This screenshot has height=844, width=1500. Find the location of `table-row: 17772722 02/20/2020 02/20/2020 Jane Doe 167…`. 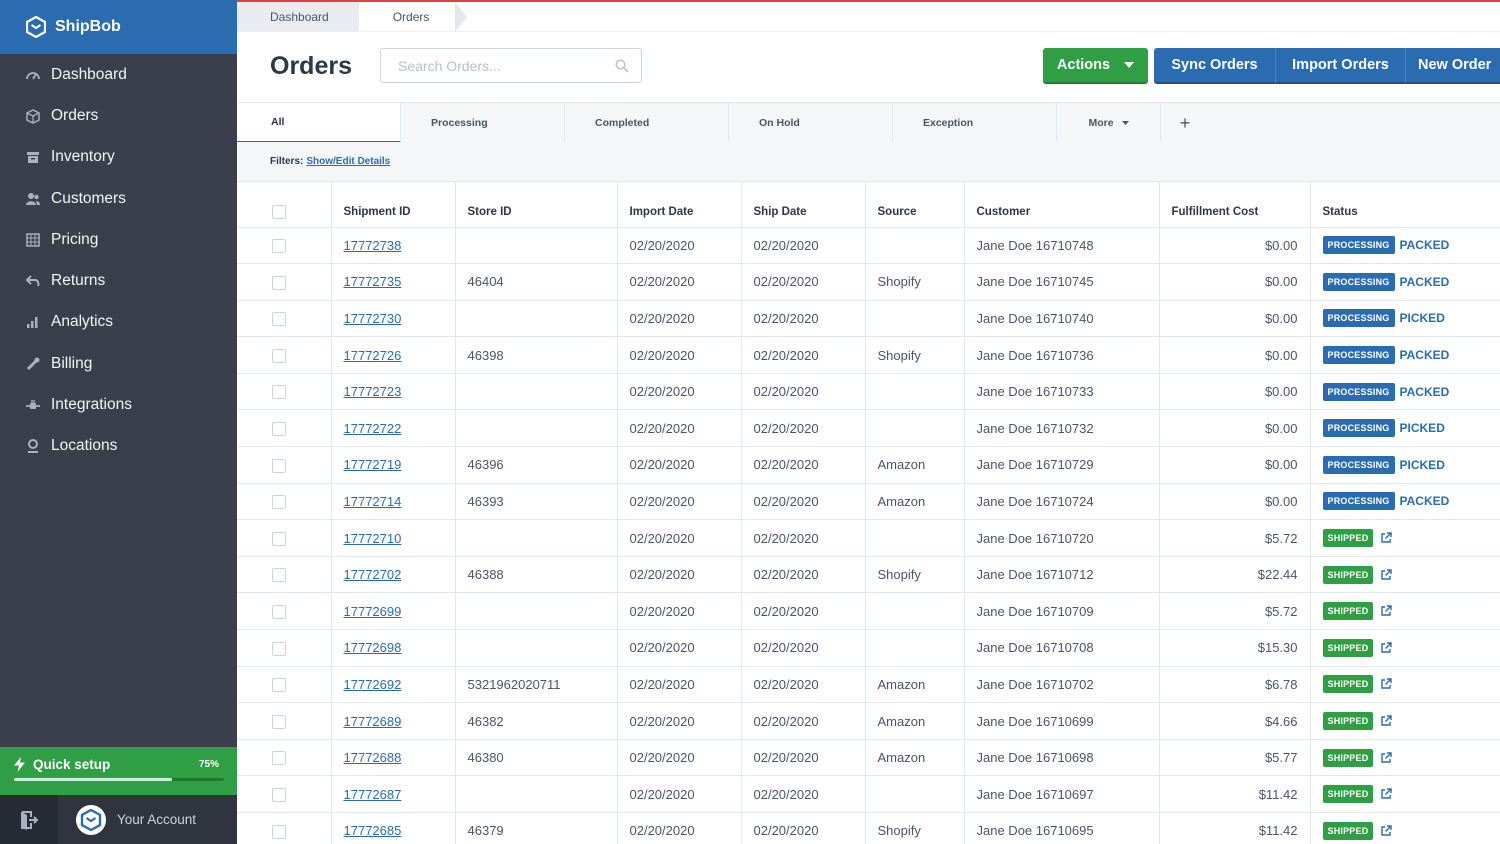

table-row: 17772722 02/20/2020 02/20/2020 Jane Doe 167… is located at coordinates (868, 428).